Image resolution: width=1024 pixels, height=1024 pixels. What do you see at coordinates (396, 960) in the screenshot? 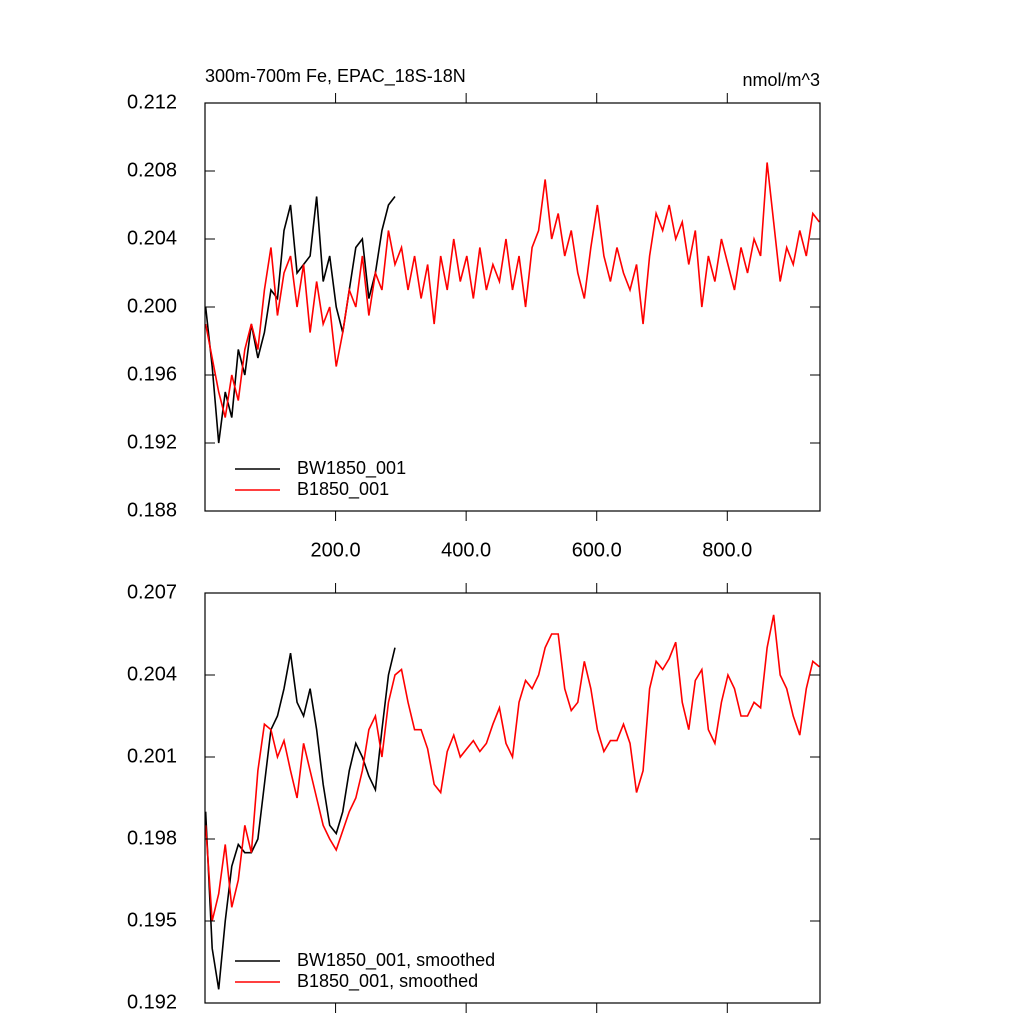
I see `legend-label: BW1850_001, smoothed` at bounding box center [396, 960].